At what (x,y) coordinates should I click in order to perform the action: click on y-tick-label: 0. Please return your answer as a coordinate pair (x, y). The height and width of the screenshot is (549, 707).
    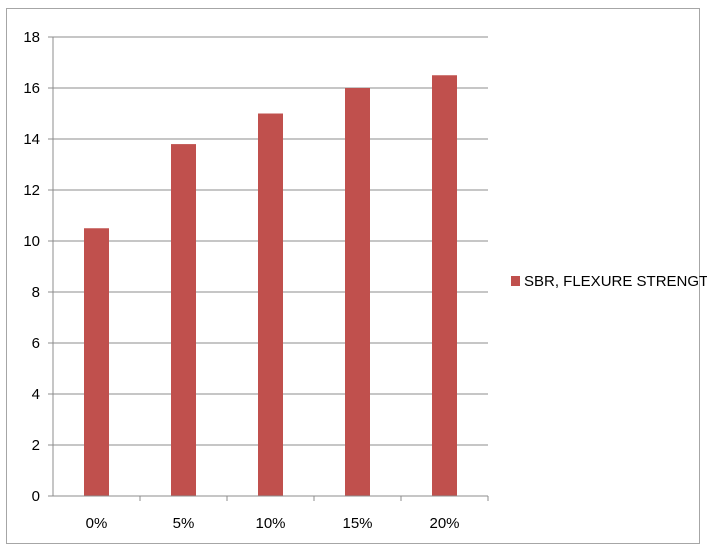
    Looking at the image, I should click on (36, 496).